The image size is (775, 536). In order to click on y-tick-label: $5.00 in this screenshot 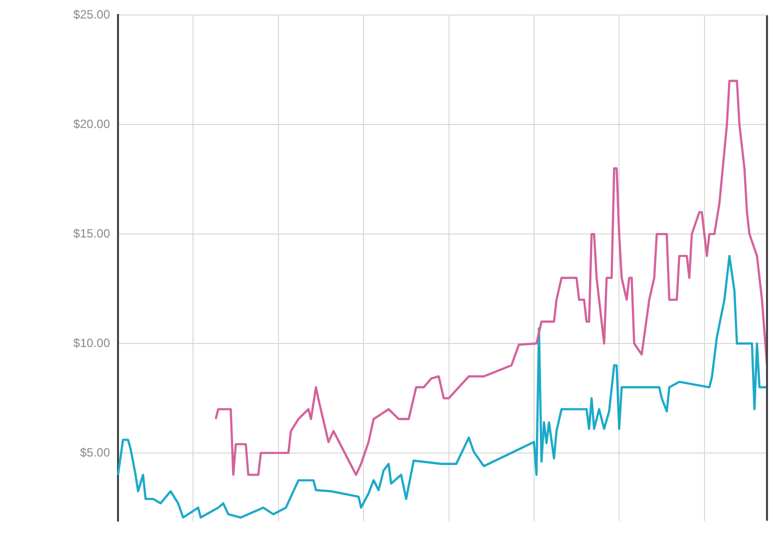, I will do `click(95, 452)`.